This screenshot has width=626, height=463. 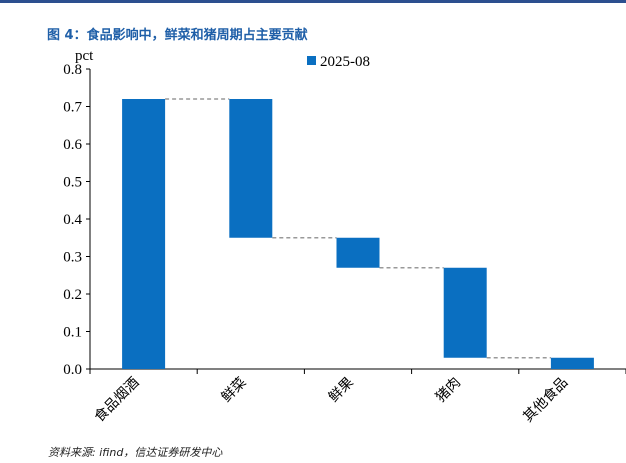 What do you see at coordinates (546, 400) in the screenshot?
I see `x-category-label: 其他食品` at bounding box center [546, 400].